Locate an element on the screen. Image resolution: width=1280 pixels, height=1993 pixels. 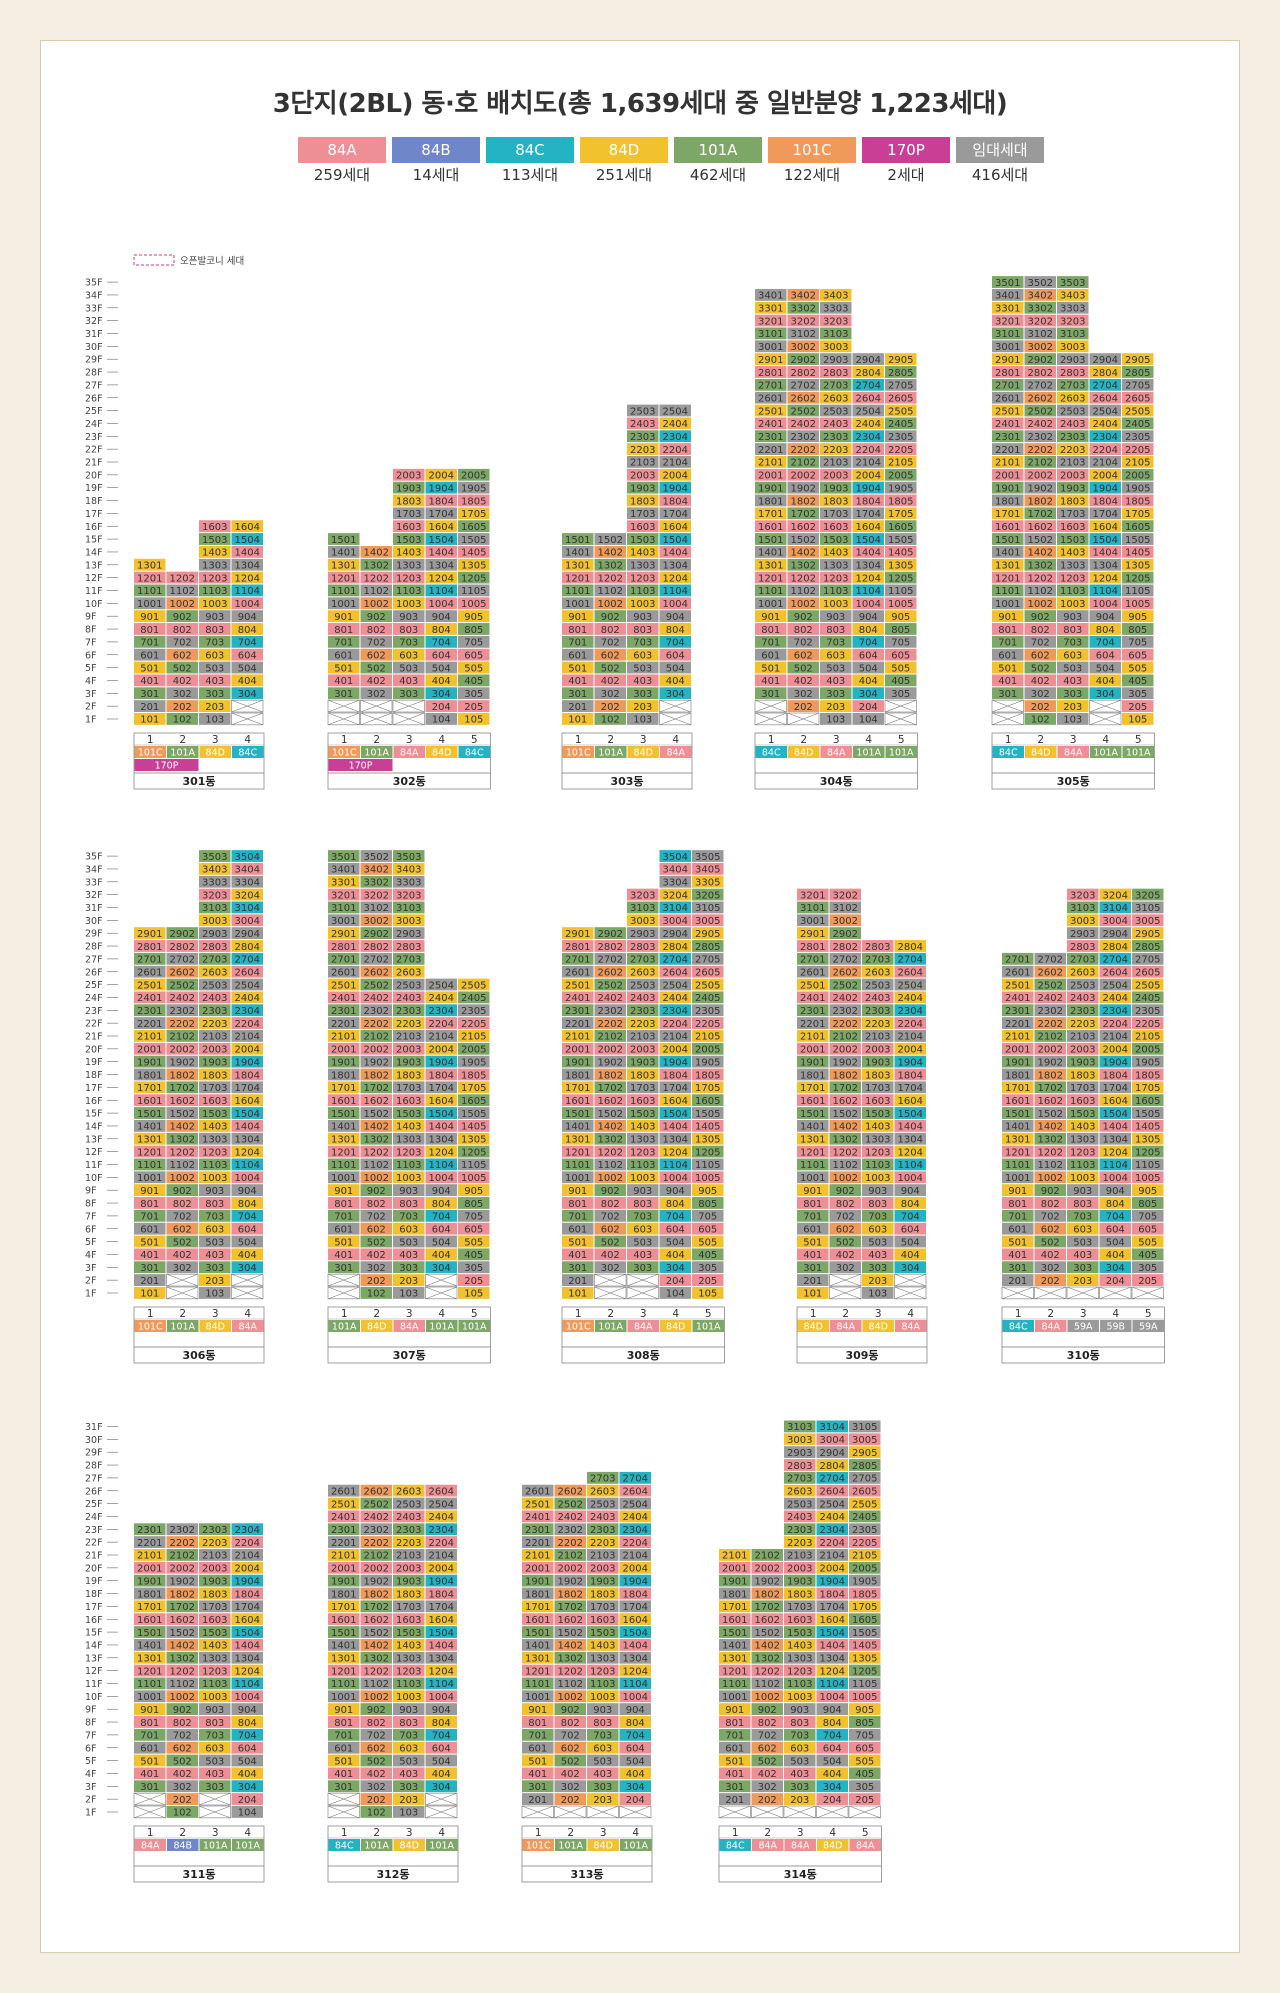
unit-number: 2204 is located at coordinates (832, 1543).